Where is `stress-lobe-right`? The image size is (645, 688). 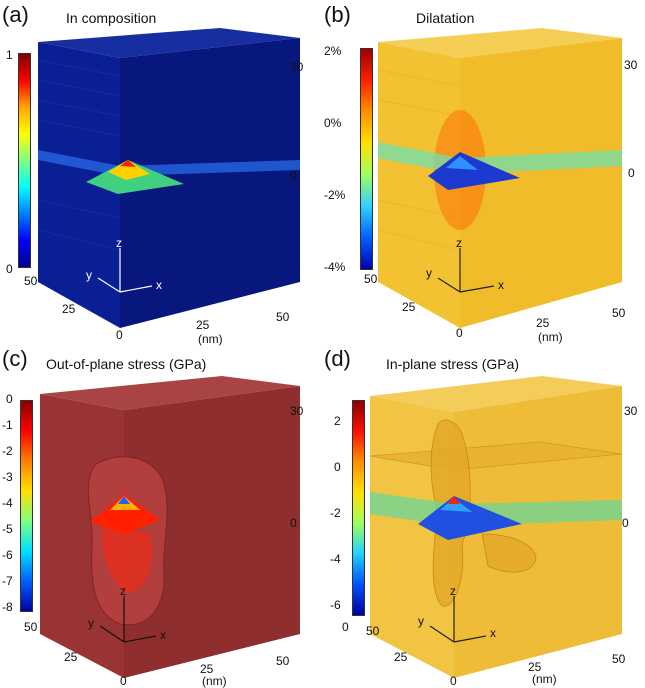
stress-lobe-right is located at coordinates (509, 553).